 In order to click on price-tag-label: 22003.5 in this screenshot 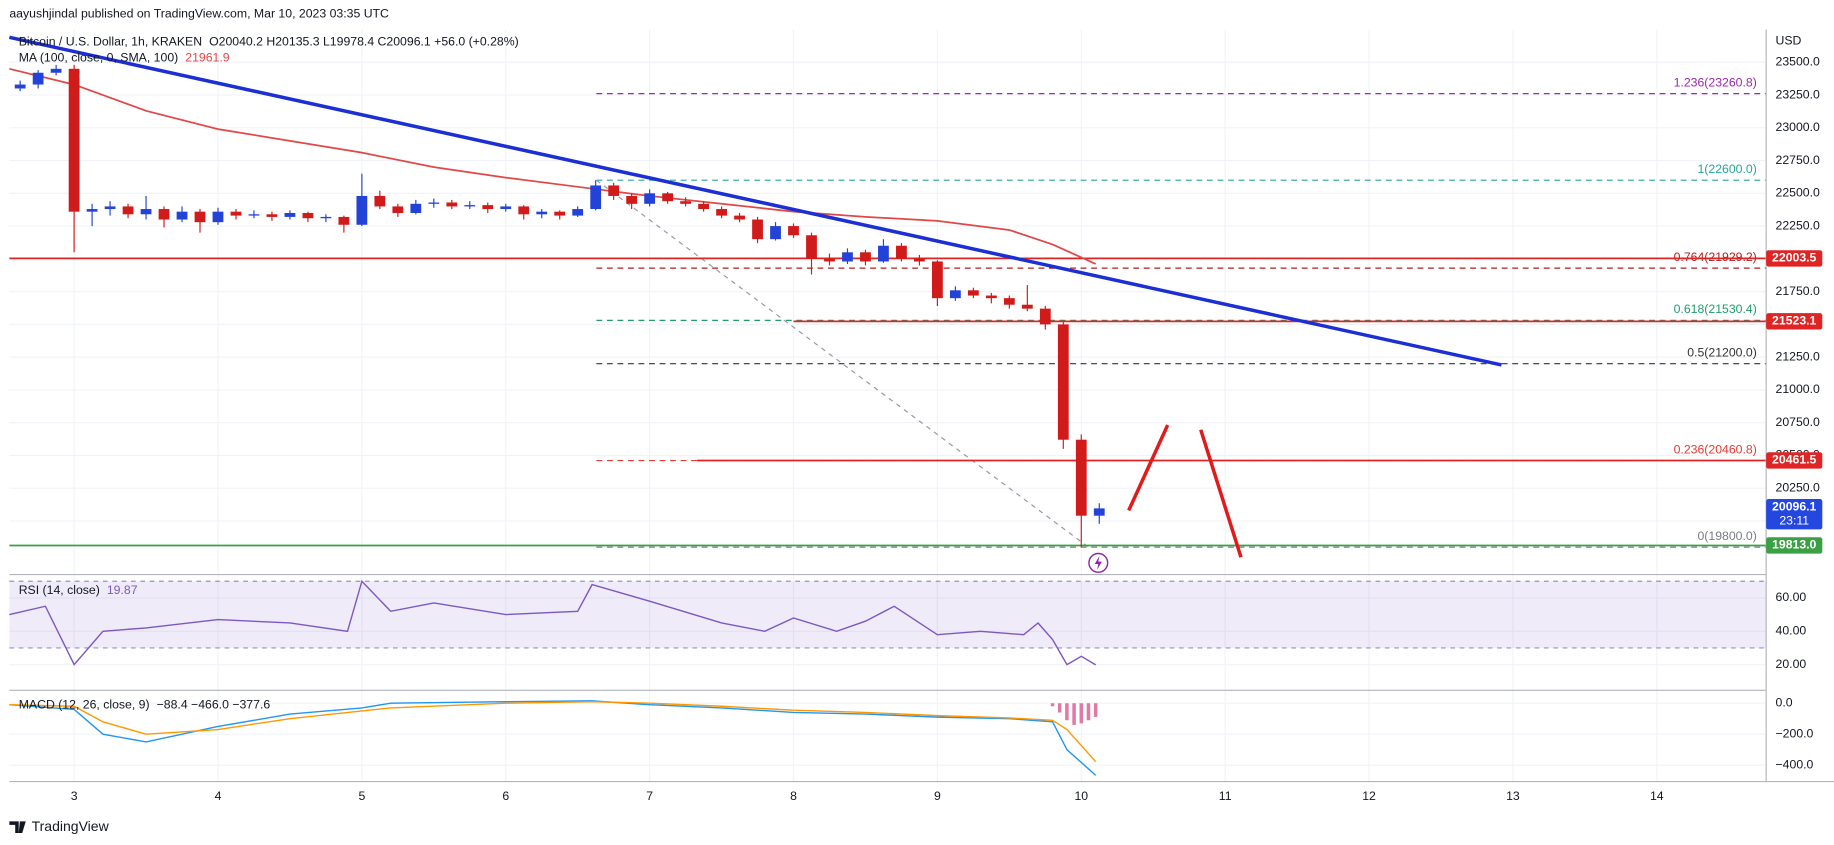, I will do `click(1794, 258)`.